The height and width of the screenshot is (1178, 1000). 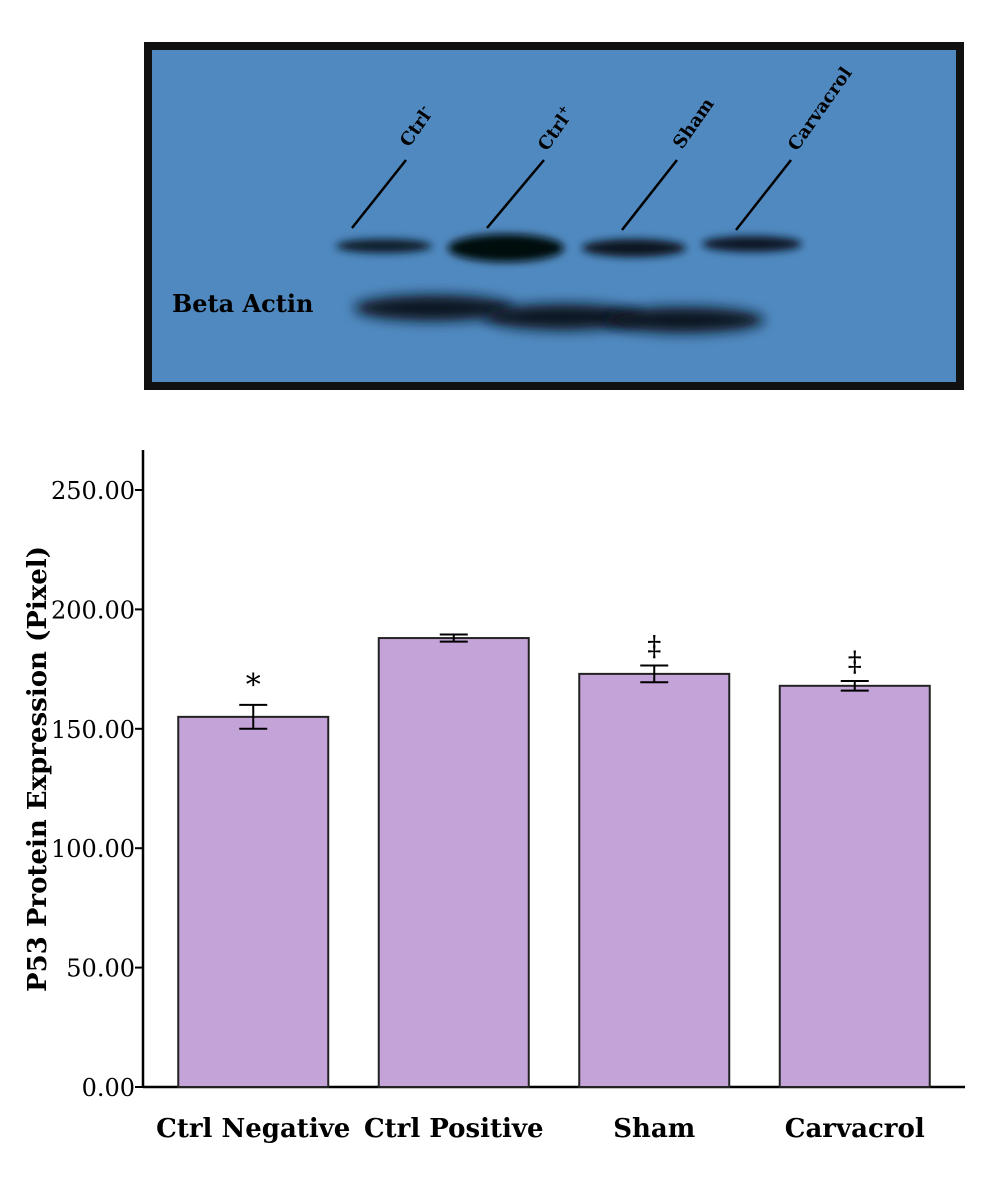 I want to click on p53-band-ctrl-negative, so click(x=384, y=246).